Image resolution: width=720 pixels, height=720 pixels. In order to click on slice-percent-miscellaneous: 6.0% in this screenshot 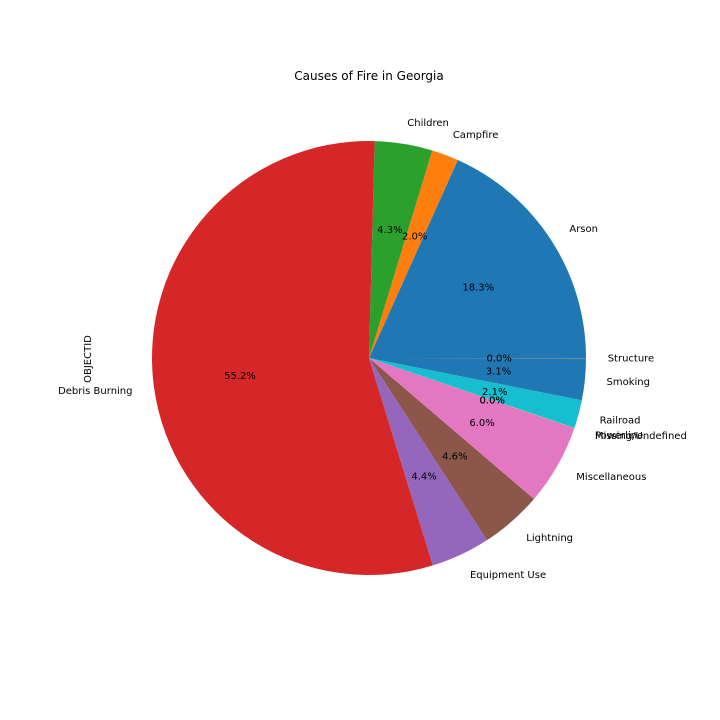, I will do `click(481, 423)`.